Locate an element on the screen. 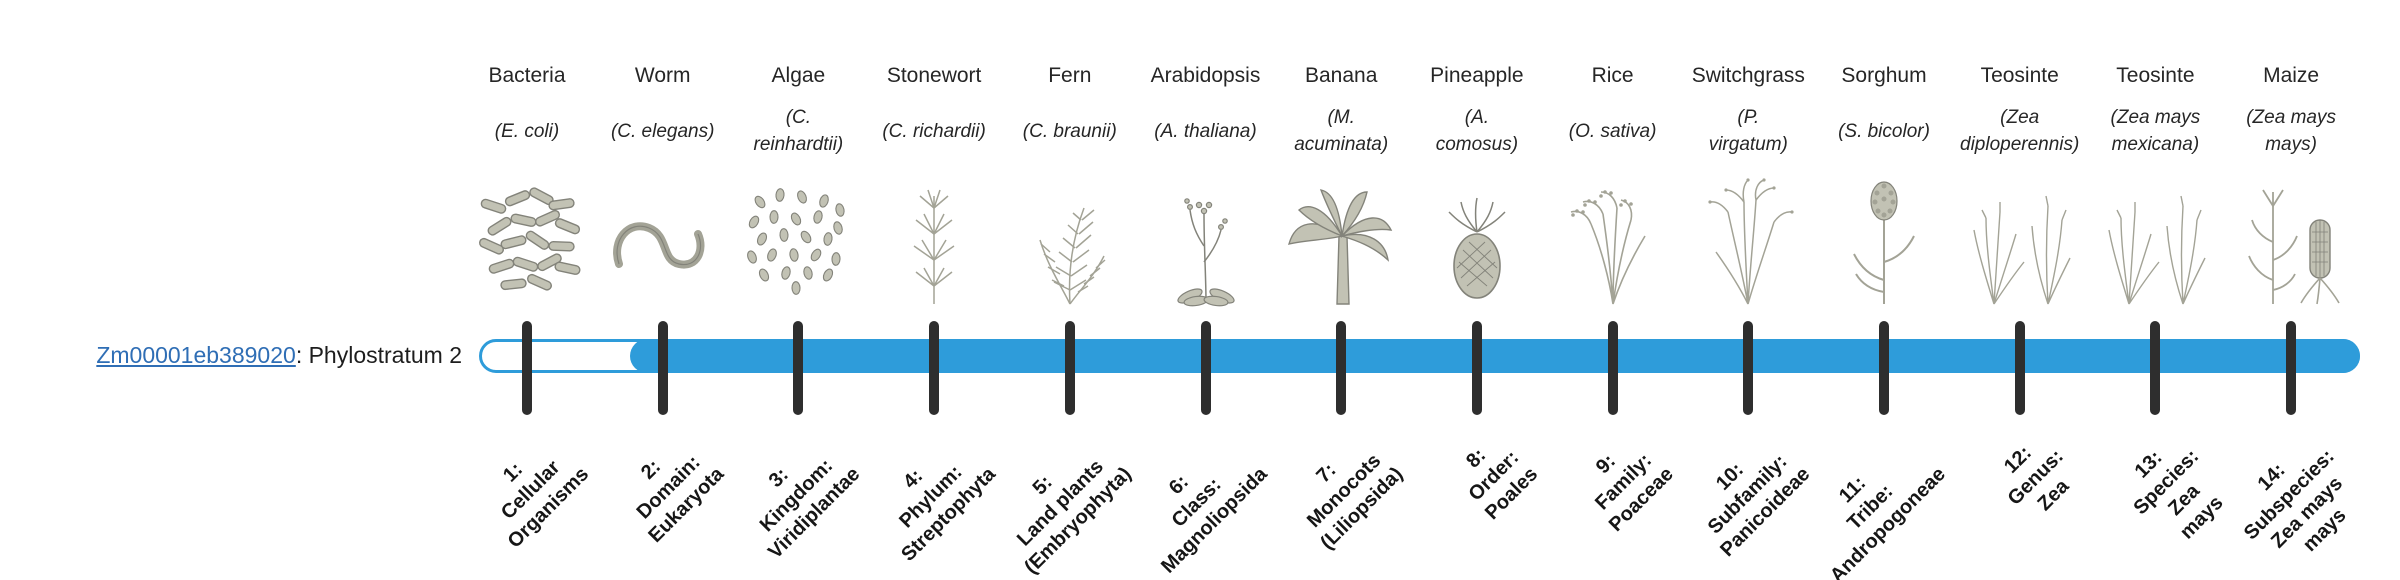 This screenshot has width=2400, height=580. fern-illustration is located at coordinates (1070, 238).